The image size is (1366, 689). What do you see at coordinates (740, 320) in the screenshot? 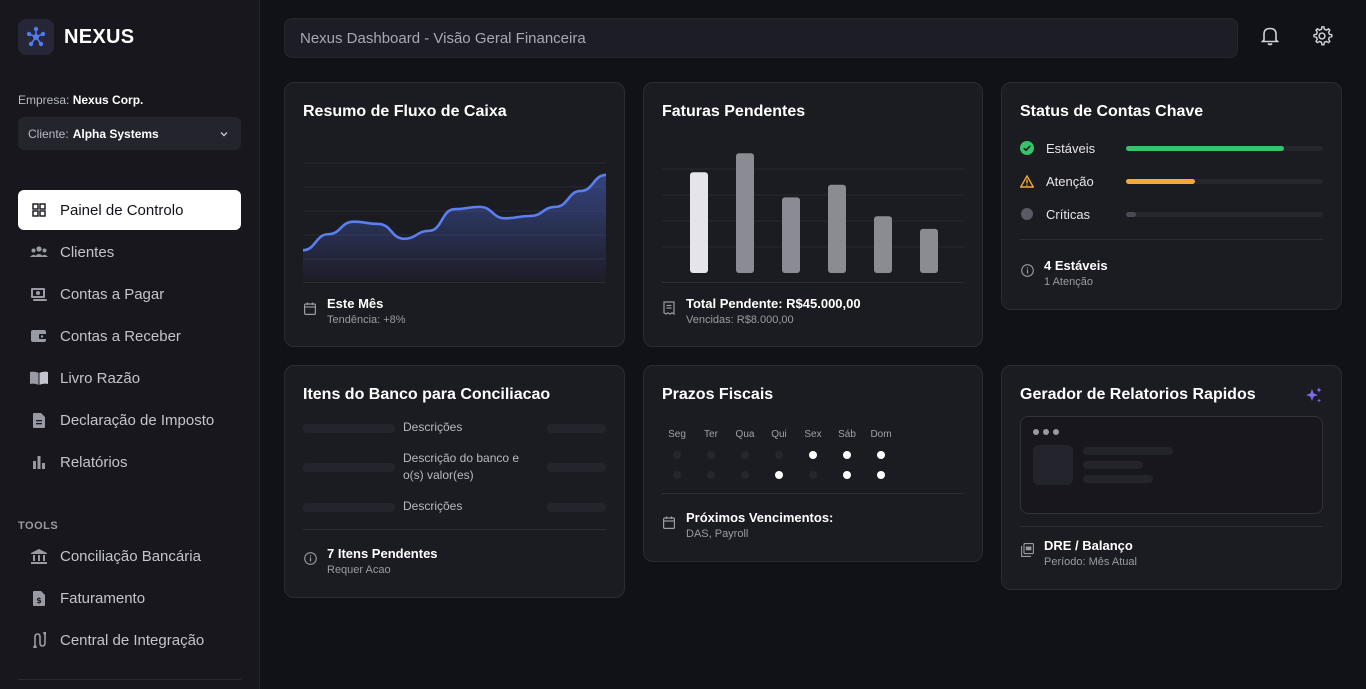
I see `footer-subtitle: Vencidas: R$8.000,00` at bounding box center [740, 320].